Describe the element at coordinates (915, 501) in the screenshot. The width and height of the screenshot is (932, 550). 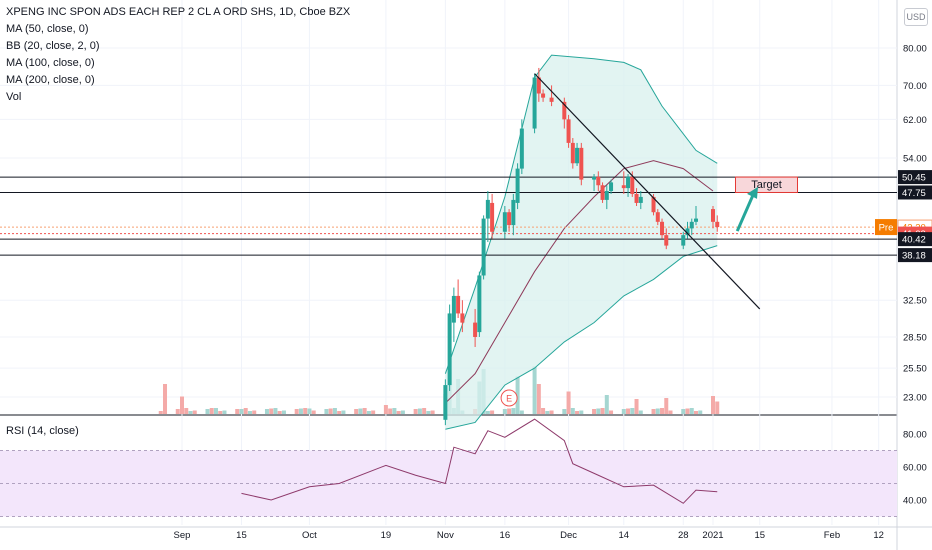
I see `rsi-tick-label: 40.00` at that location.